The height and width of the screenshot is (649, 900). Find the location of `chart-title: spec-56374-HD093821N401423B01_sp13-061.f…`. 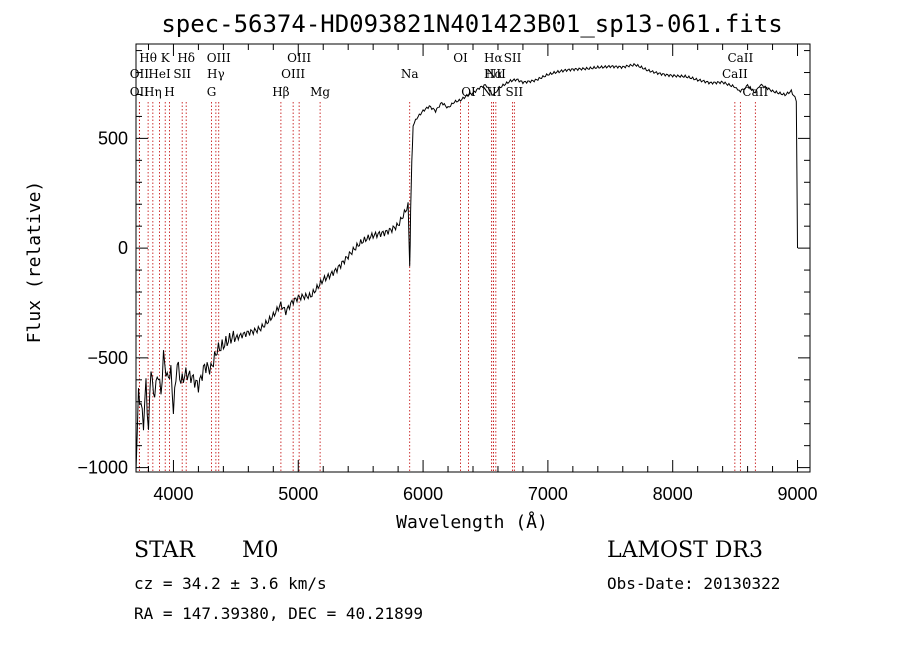

chart-title: spec-56374-HD093821N401423B01_sp13-061.f… is located at coordinates (471, 24).